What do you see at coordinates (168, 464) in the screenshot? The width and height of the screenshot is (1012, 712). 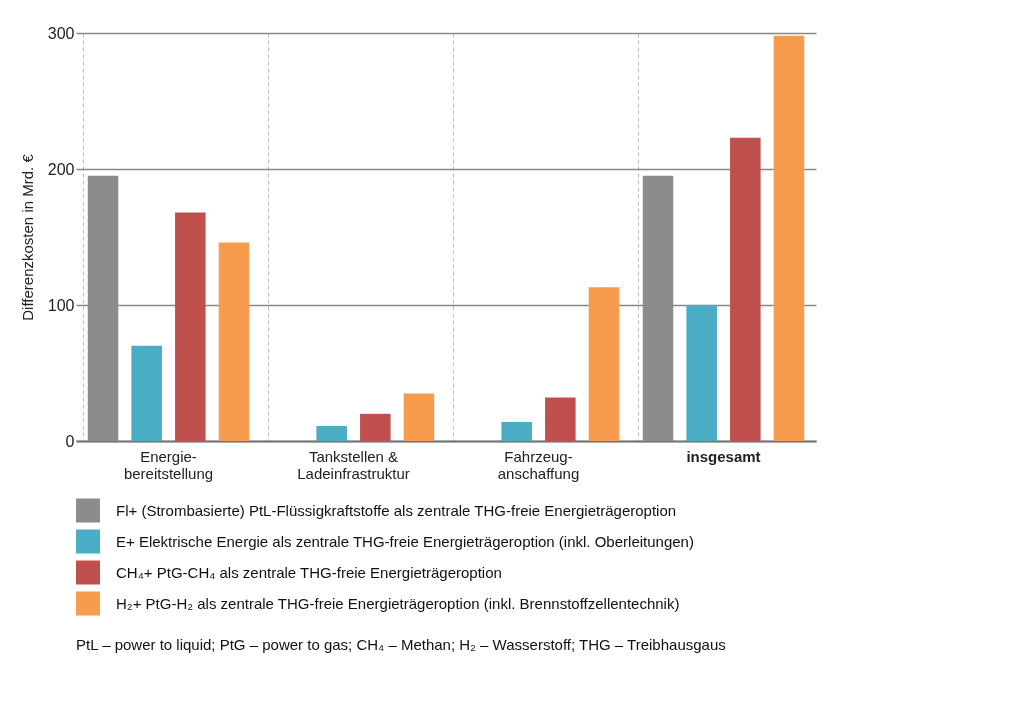 I see `x-tick-label: Energie- bereitstellung` at bounding box center [168, 464].